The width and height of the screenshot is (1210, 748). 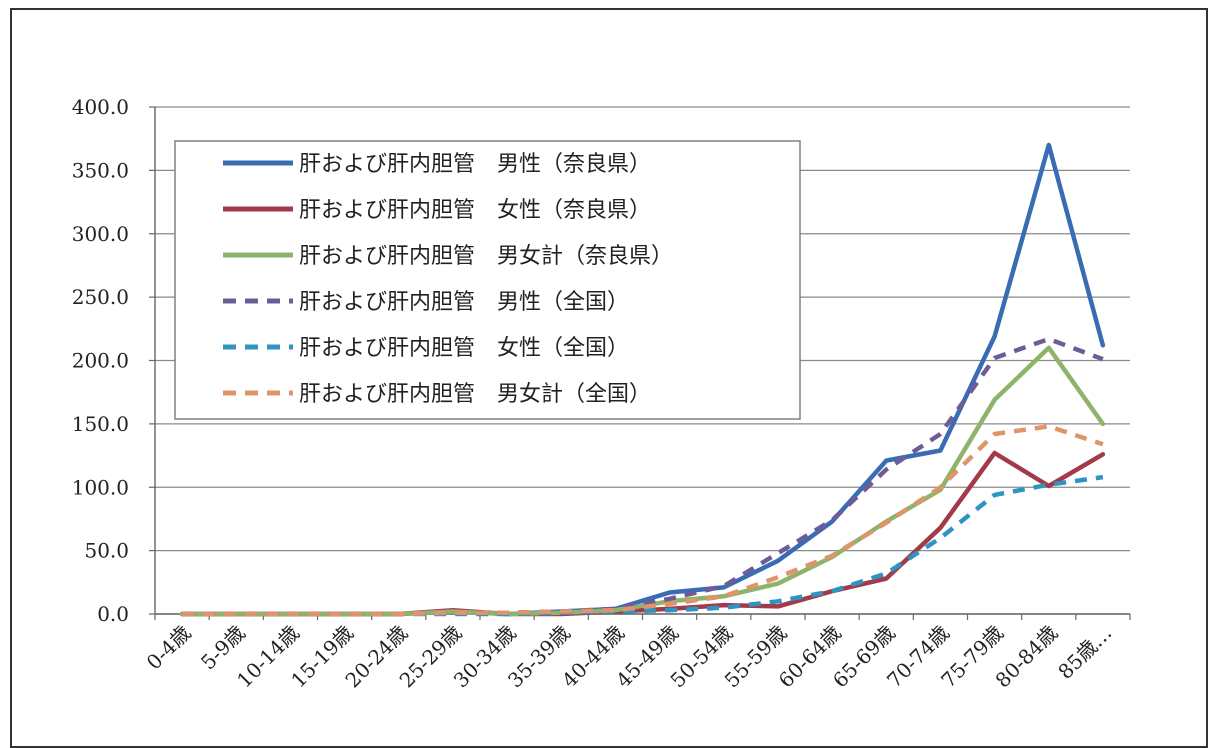 I want to click on y-tick-label: 350.0, so click(x=100, y=170).